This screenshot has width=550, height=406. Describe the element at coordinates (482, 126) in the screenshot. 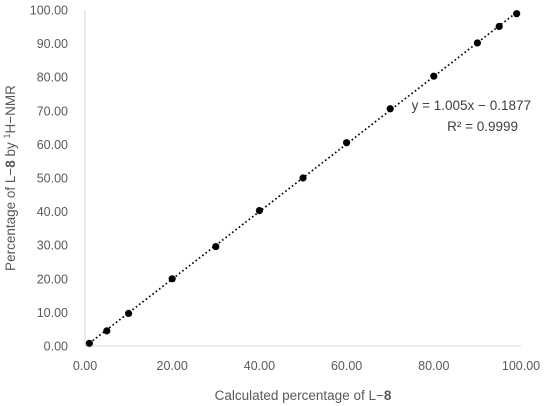

I see `r-squared-label: R² = 0.9999` at that location.